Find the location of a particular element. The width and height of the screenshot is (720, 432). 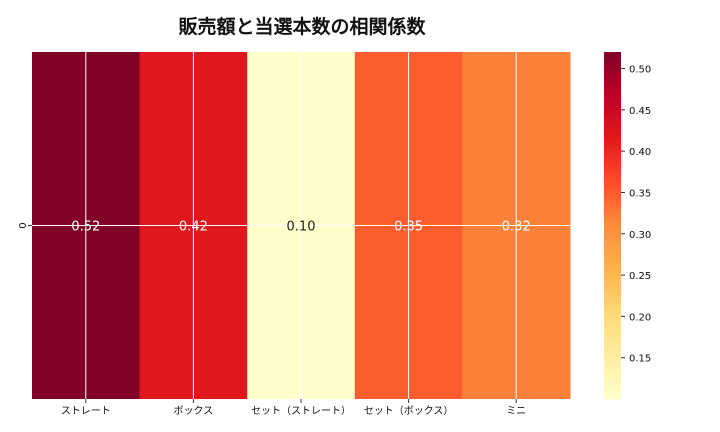

cell-annotation: 0.32 is located at coordinates (516, 227).